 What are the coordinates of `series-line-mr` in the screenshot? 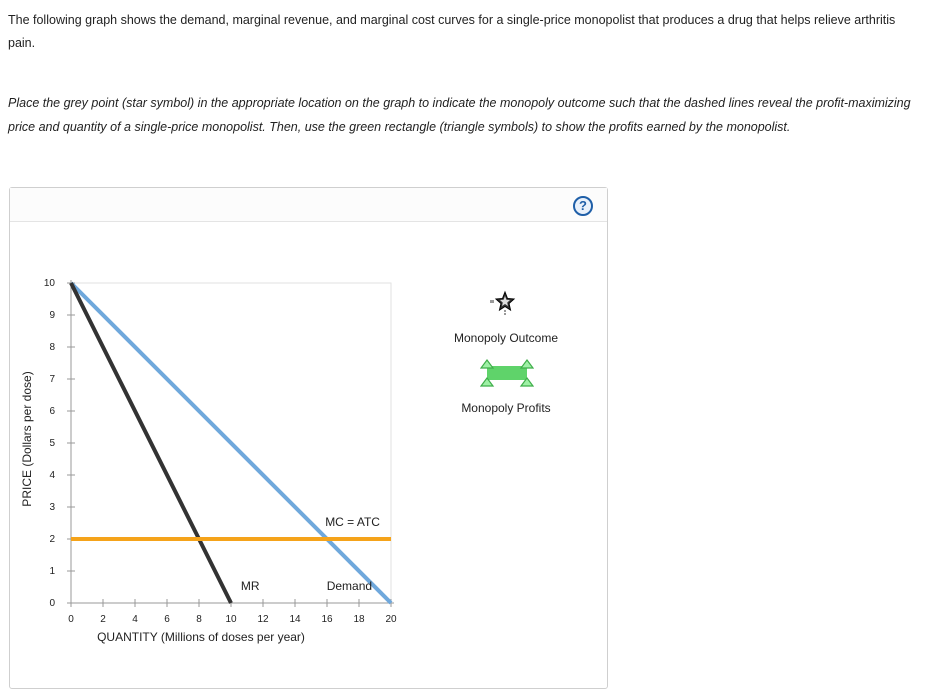 It's located at (151, 443).